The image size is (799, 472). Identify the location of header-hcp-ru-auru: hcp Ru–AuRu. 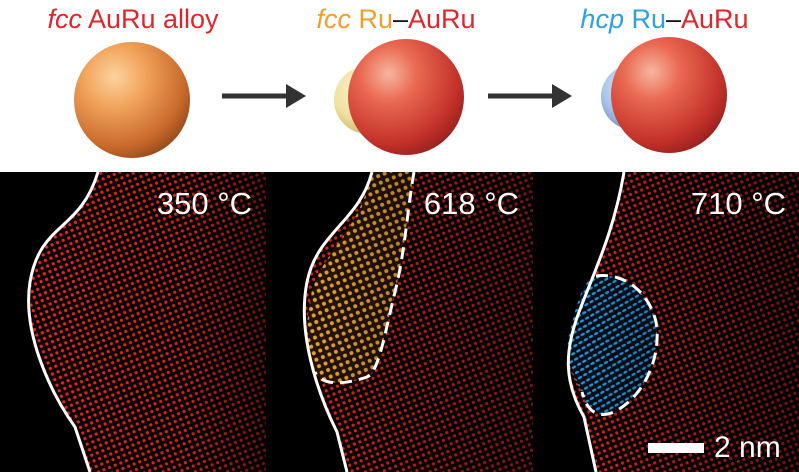
(664, 19).